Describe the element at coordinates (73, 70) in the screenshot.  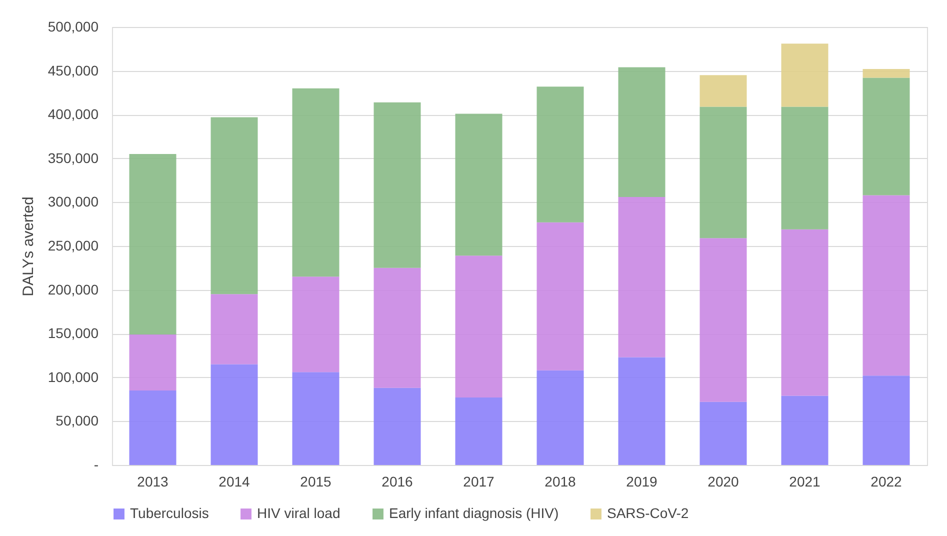
I see `y-tick-label: 450,000` at that location.